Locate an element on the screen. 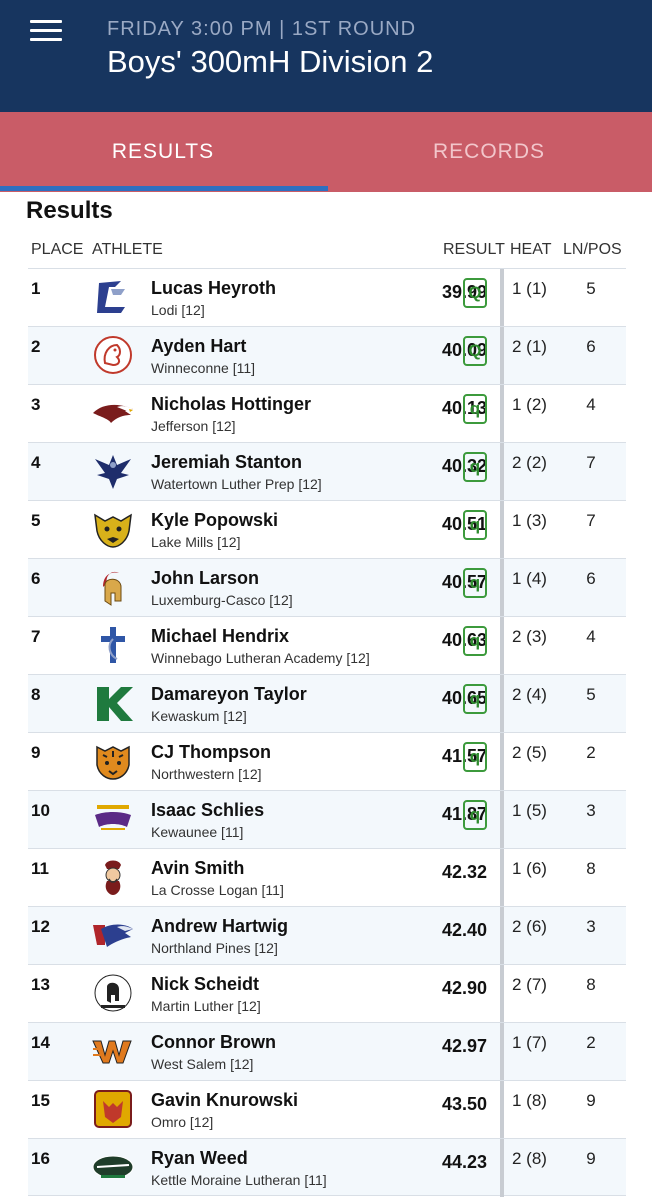 The height and width of the screenshot is (1200, 652). athlete-name: Ayden Hart is located at coordinates (199, 346).